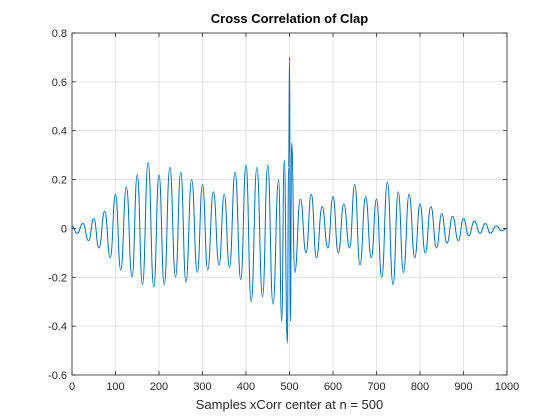 This screenshot has width=560, height=420. Describe the element at coordinates (59, 181) in the screenshot. I see `y-tick-label: 0.2` at that location.